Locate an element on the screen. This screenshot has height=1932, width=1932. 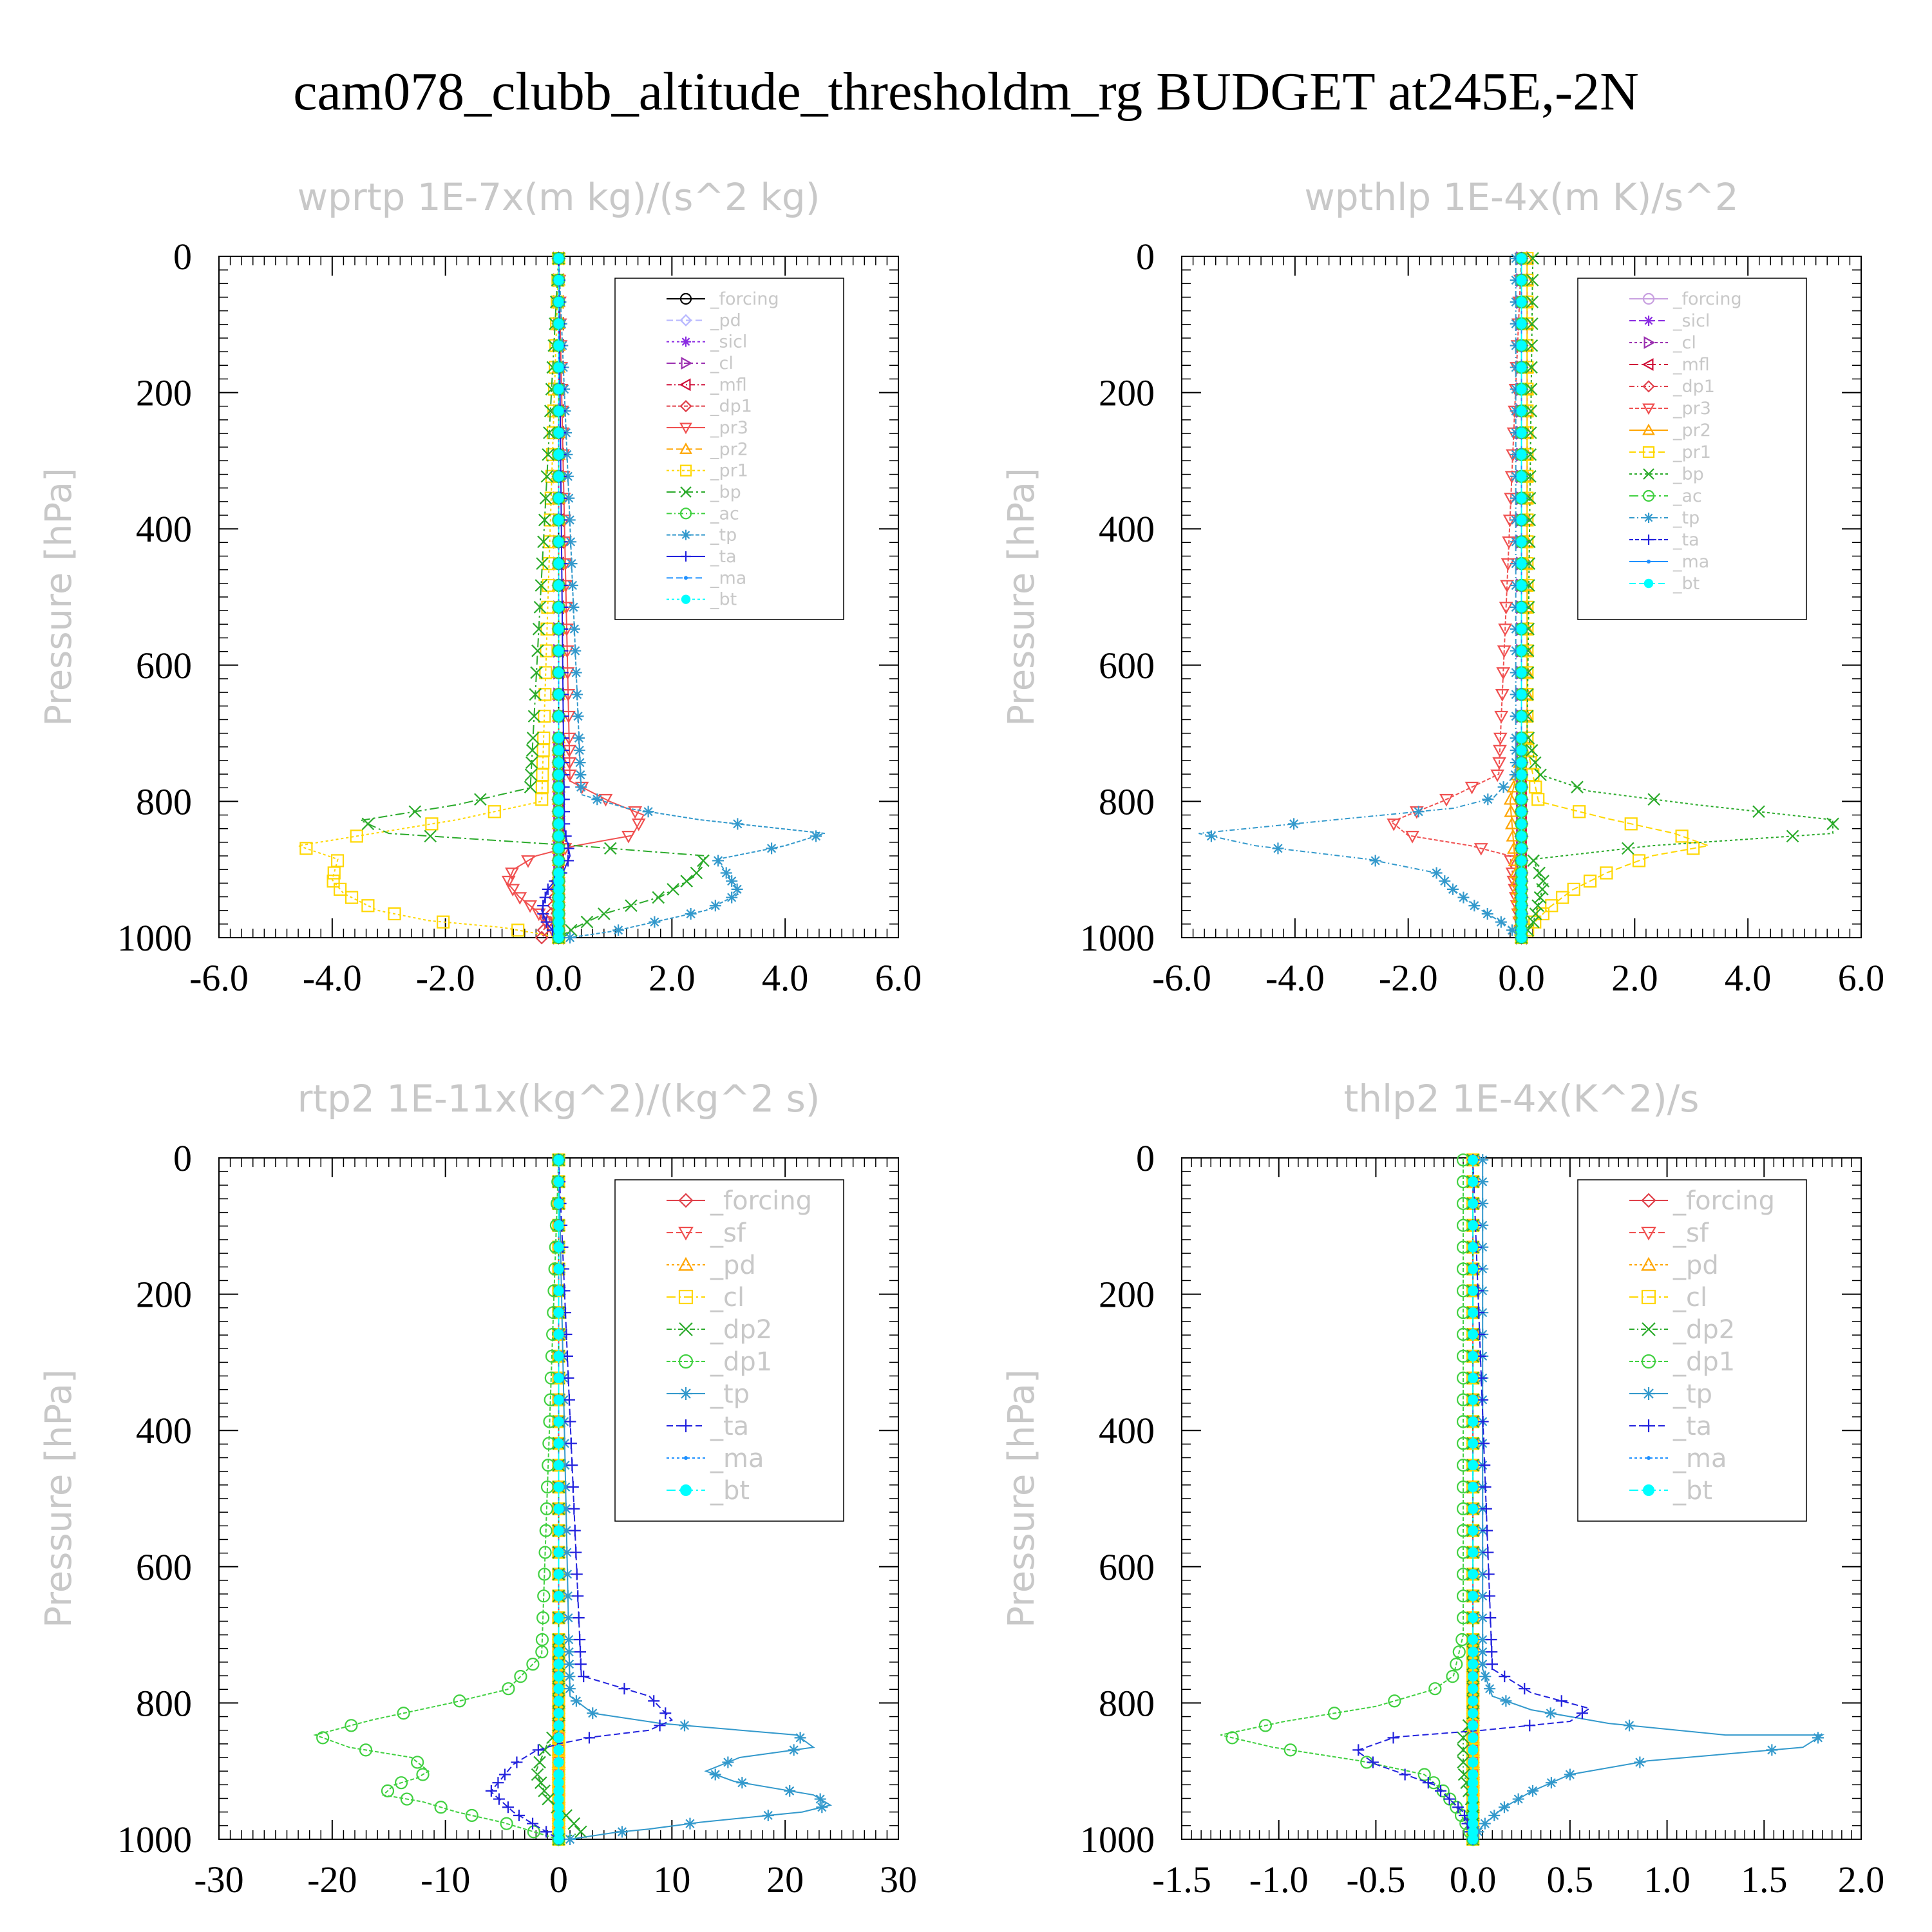
legend-label: _cl is located at coordinates (722, 364).